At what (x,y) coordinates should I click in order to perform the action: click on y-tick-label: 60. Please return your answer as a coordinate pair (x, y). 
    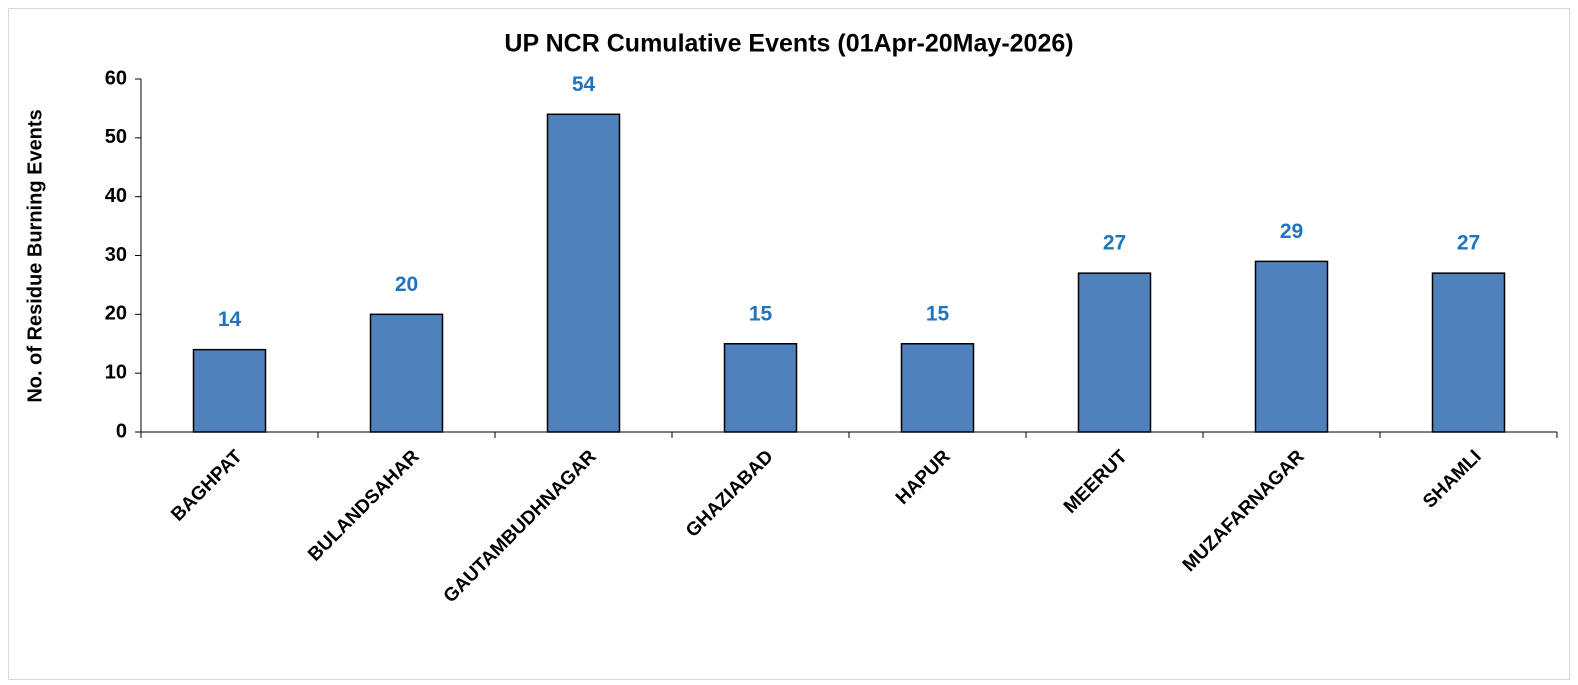
    Looking at the image, I should click on (116, 78).